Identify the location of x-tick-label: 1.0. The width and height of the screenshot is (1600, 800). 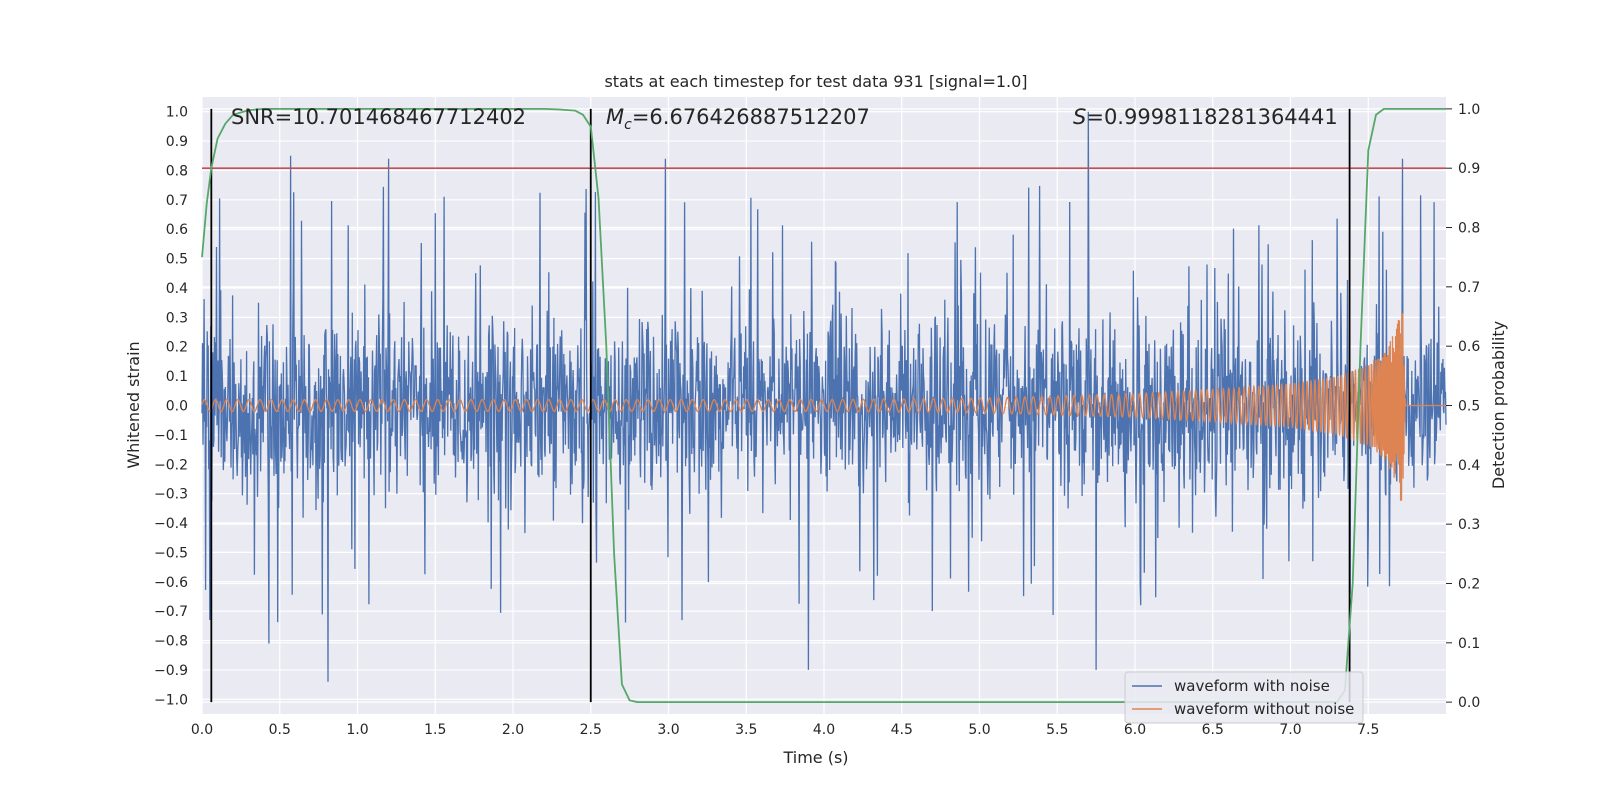
(357, 730).